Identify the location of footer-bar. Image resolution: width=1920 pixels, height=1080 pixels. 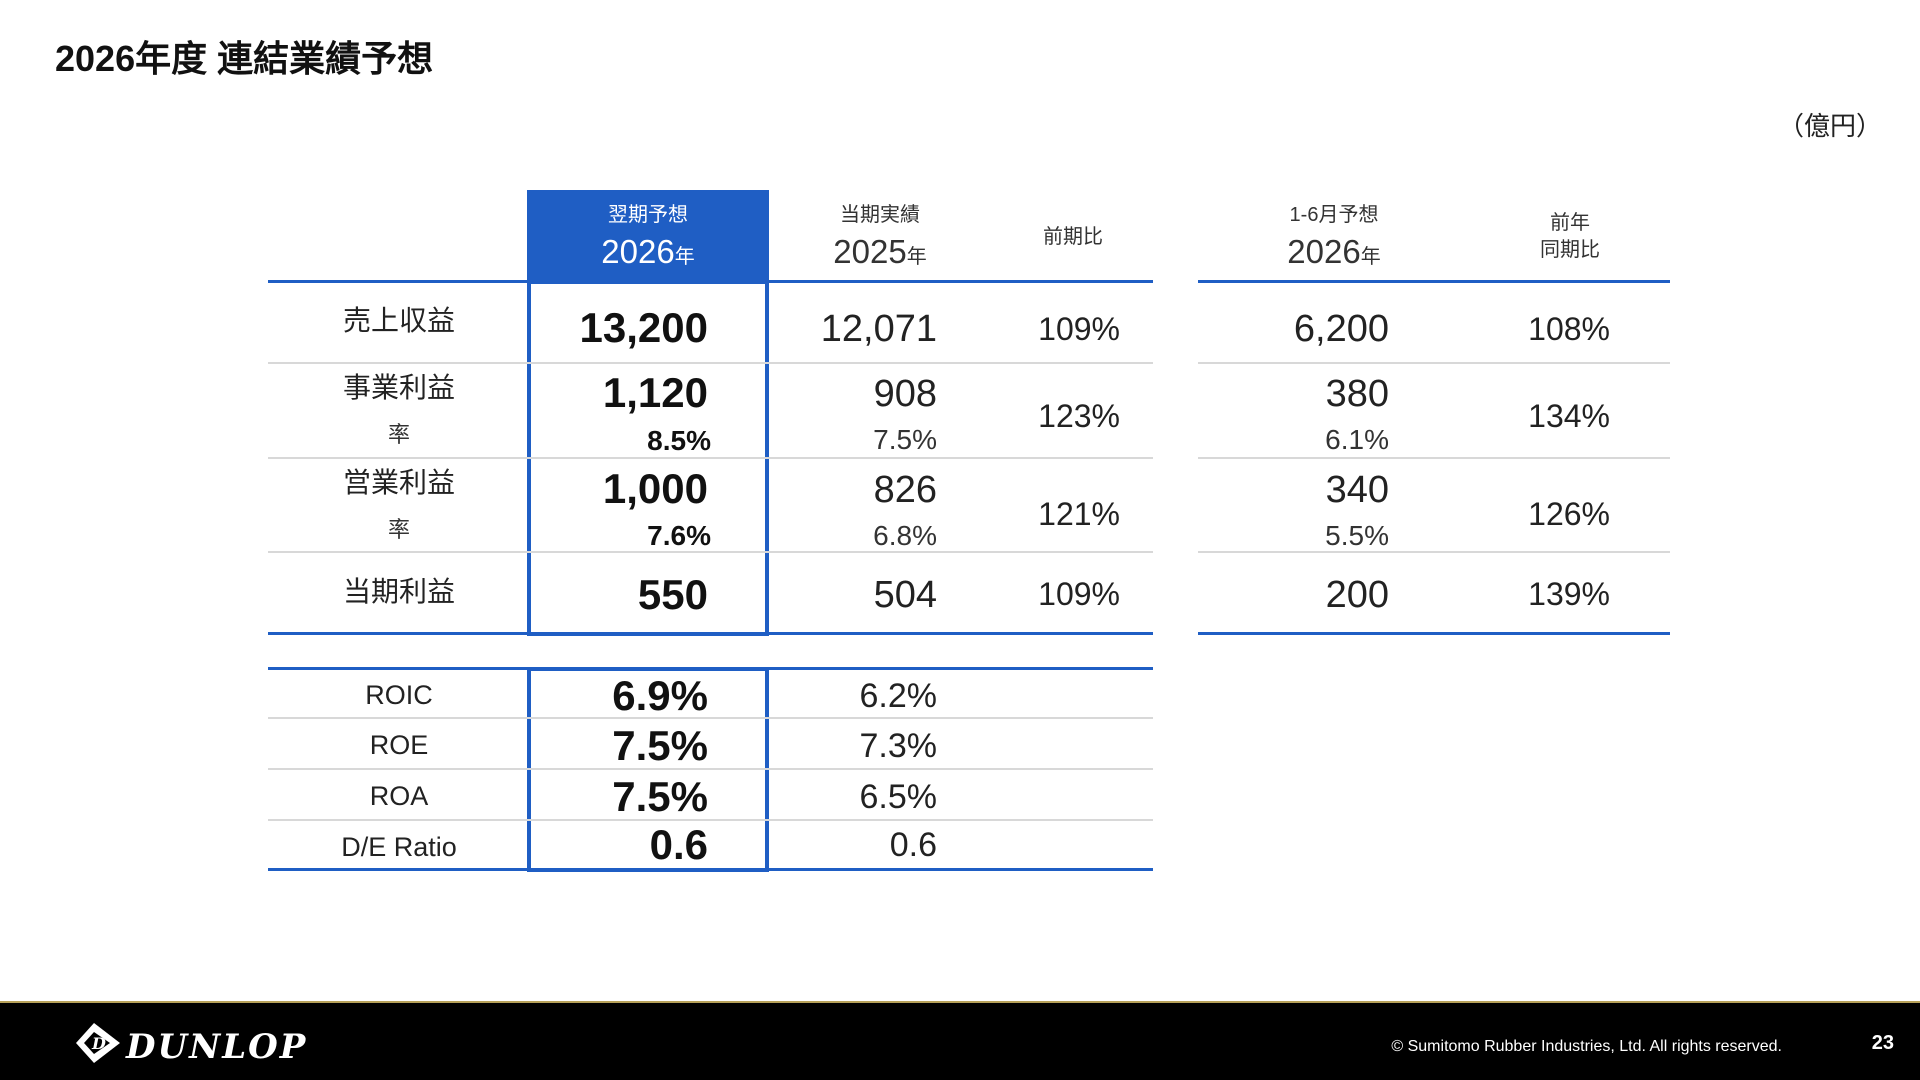
(960, 1041).